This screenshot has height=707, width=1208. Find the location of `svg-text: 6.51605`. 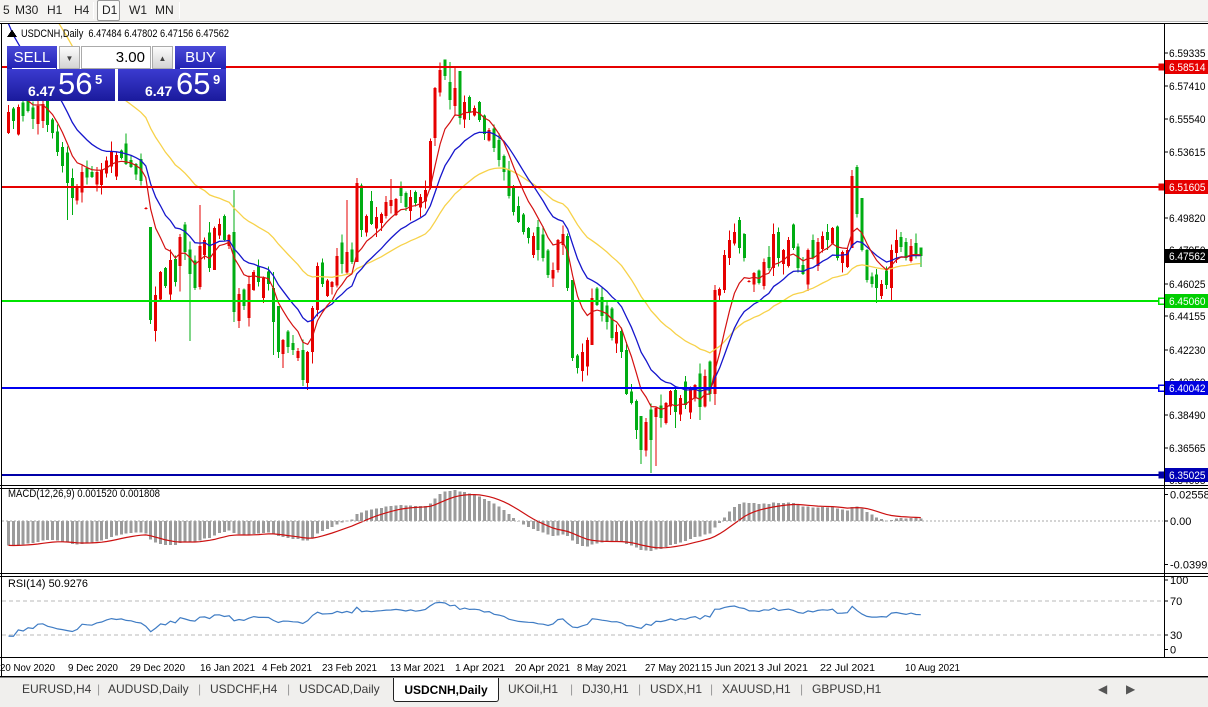

svg-text: 6.51605 is located at coordinates (1187, 188).